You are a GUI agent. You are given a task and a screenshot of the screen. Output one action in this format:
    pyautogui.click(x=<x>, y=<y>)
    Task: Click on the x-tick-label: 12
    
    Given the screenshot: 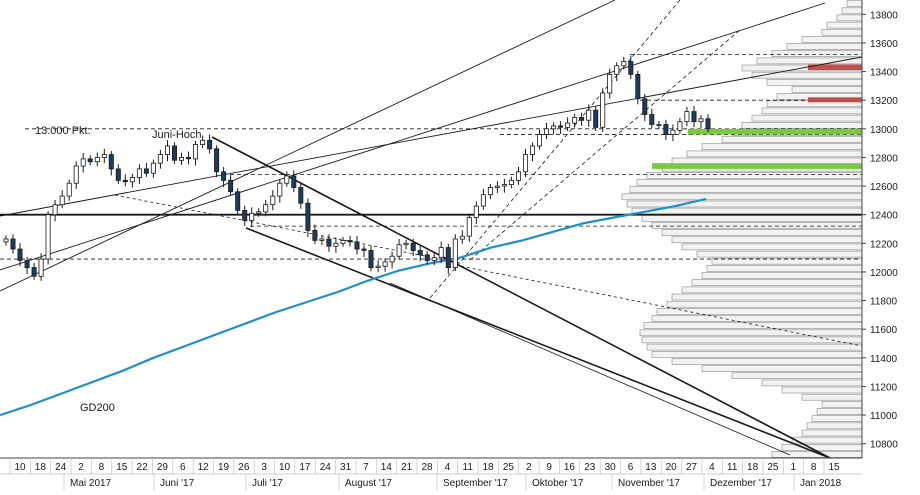 What is the action you would take?
    pyautogui.click(x=204, y=467)
    